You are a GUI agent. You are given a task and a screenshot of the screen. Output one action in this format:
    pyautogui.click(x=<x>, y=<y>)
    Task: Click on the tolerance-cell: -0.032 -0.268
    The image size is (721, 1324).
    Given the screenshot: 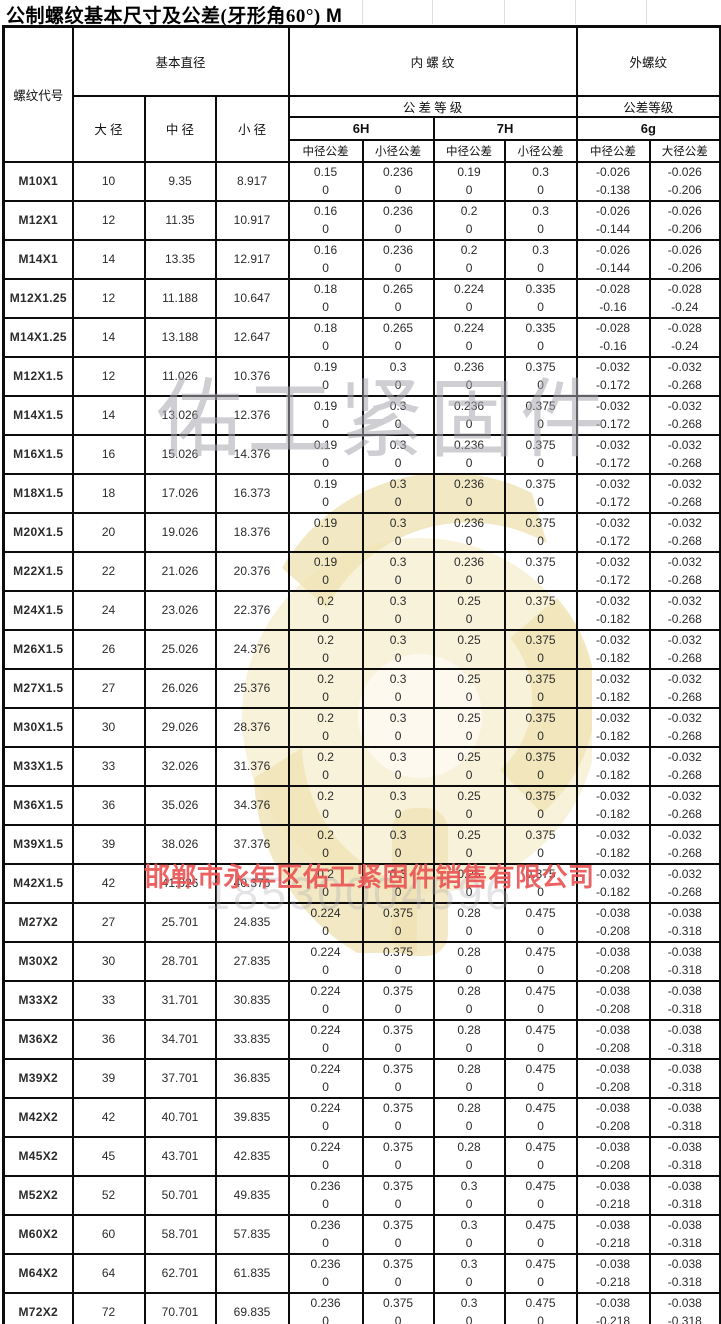 What is the action you would take?
    pyautogui.click(x=684, y=844)
    